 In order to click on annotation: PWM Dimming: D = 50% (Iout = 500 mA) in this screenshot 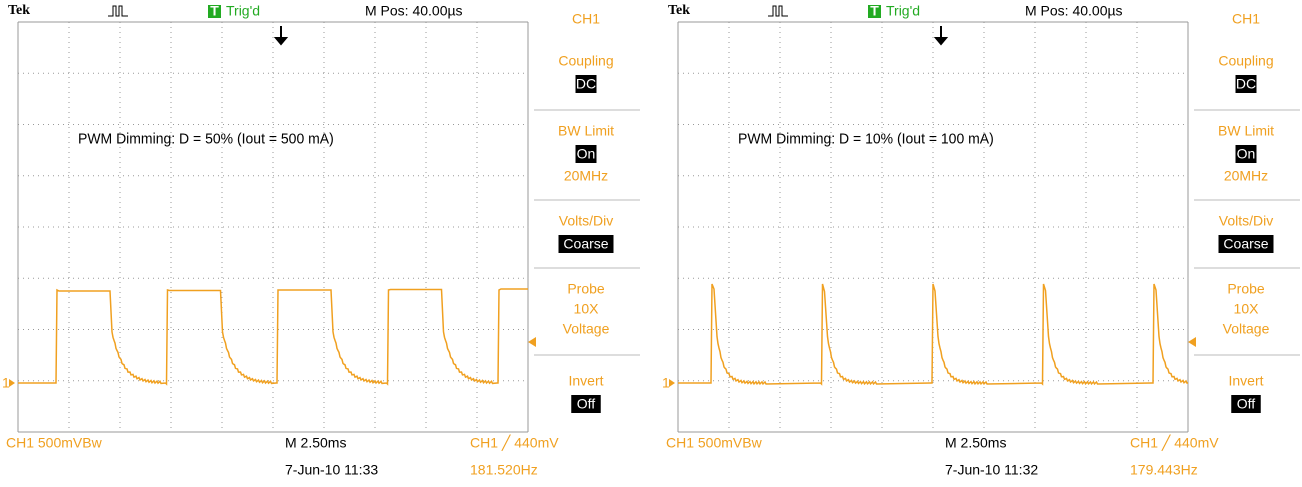, I will do `click(206, 139)`.